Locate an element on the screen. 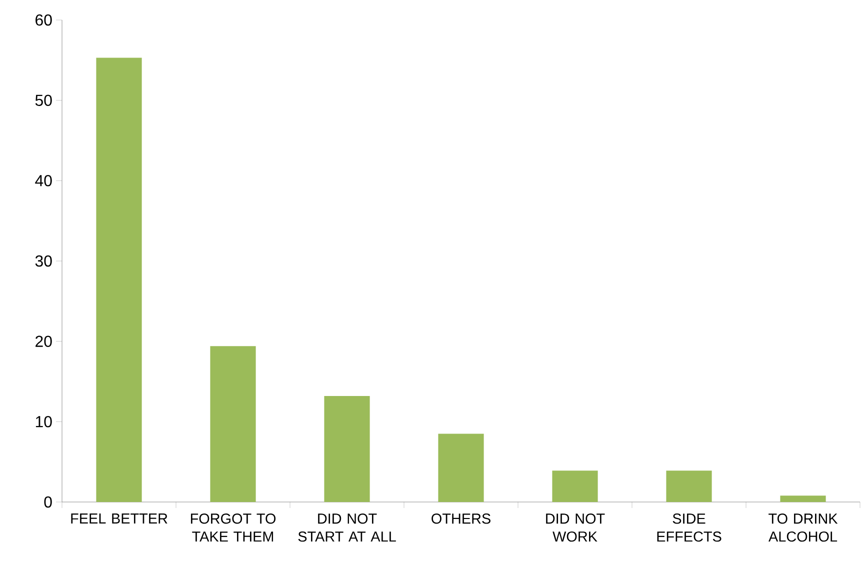 This screenshot has width=862, height=562. x-tick-label: DID NOT WORK is located at coordinates (575, 528).